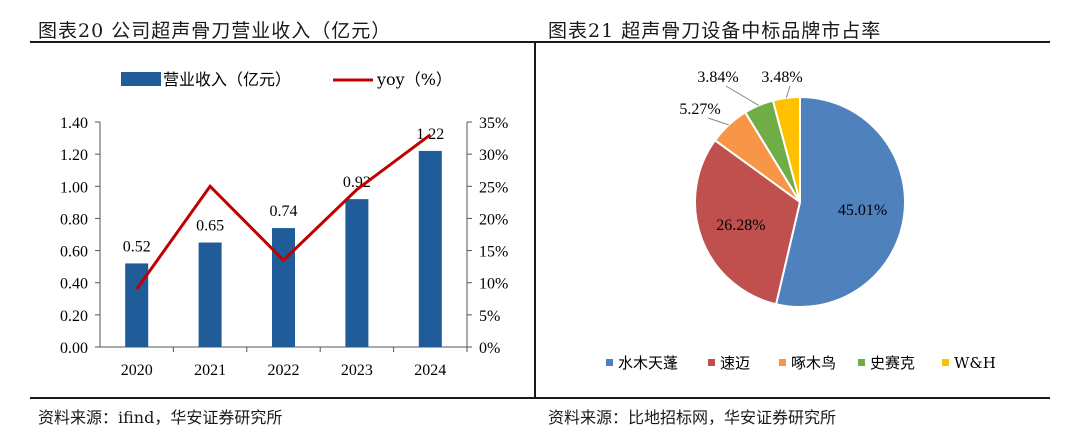 The image size is (1080, 437). Describe the element at coordinates (141, 79) in the screenshot. I see `legend-revenue-swatch` at that location.